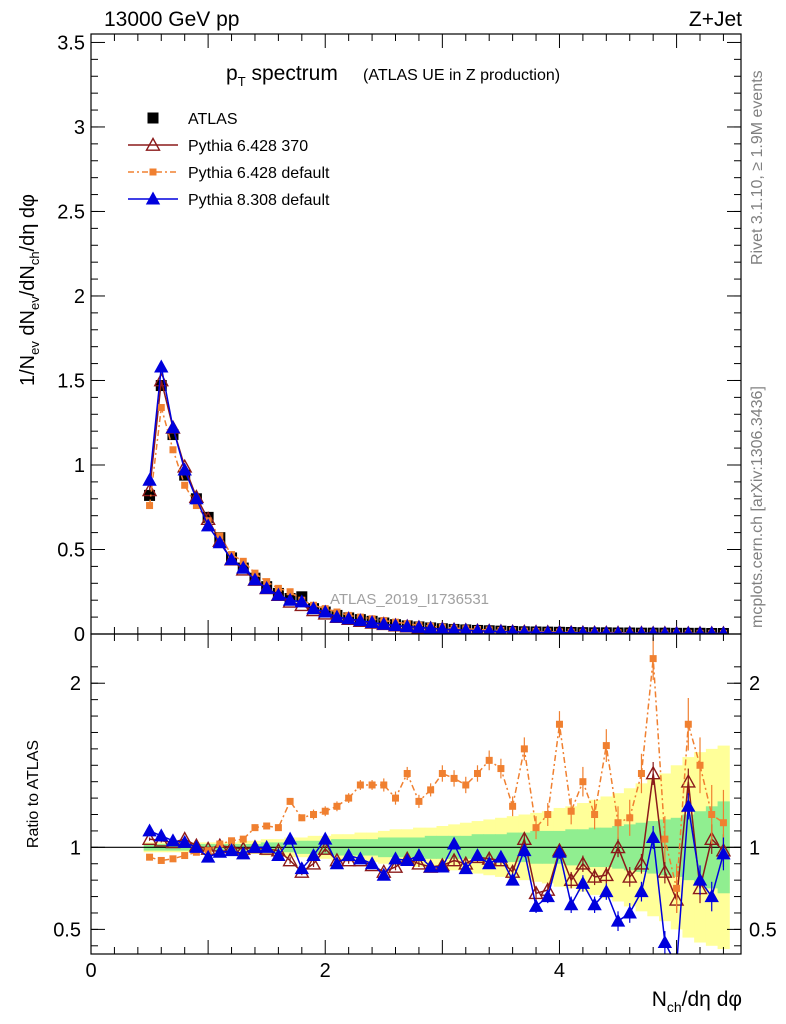 This screenshot has height=1024, width=786. What do you see at coordinates (259, 173) in the screenshot?
I see `legend-label: Pythia 6.428 default` at bounding box center [259, 173].